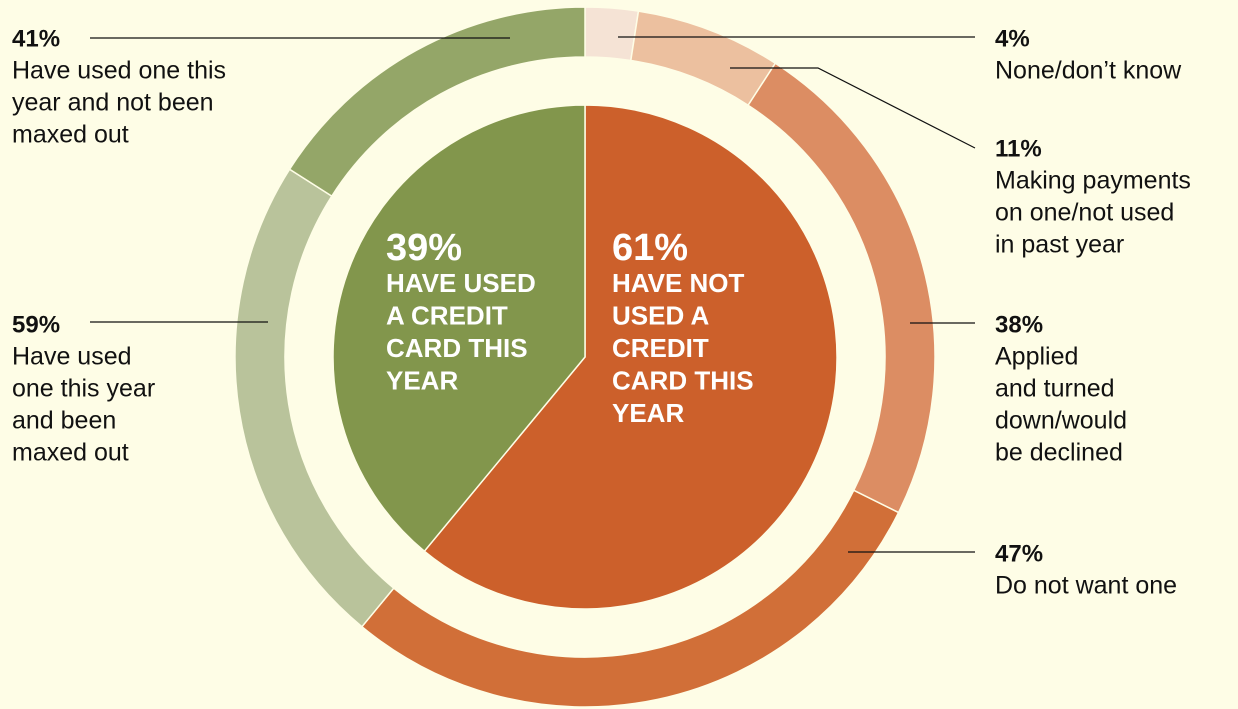 This screenshot has width=1238, height=709. Describe the element at coordinates (660, 348) in the screenshot. I see `inner-label: CREDIT` at that location.